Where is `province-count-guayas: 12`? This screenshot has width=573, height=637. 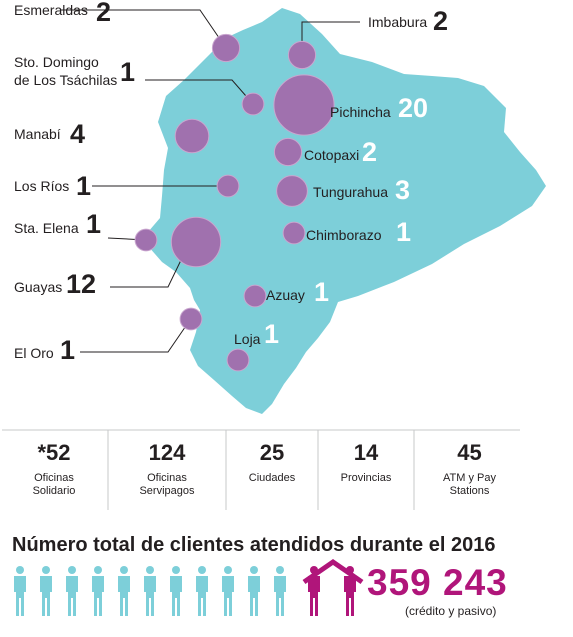 province-count-guayas: 12 is located at coordinates (81, 284).